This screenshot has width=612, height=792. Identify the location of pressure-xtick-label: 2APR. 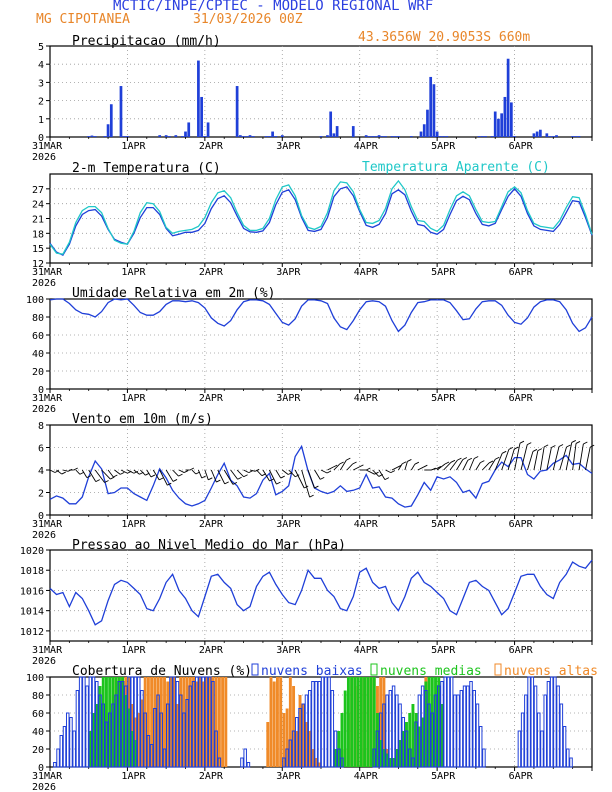
(211, 650).